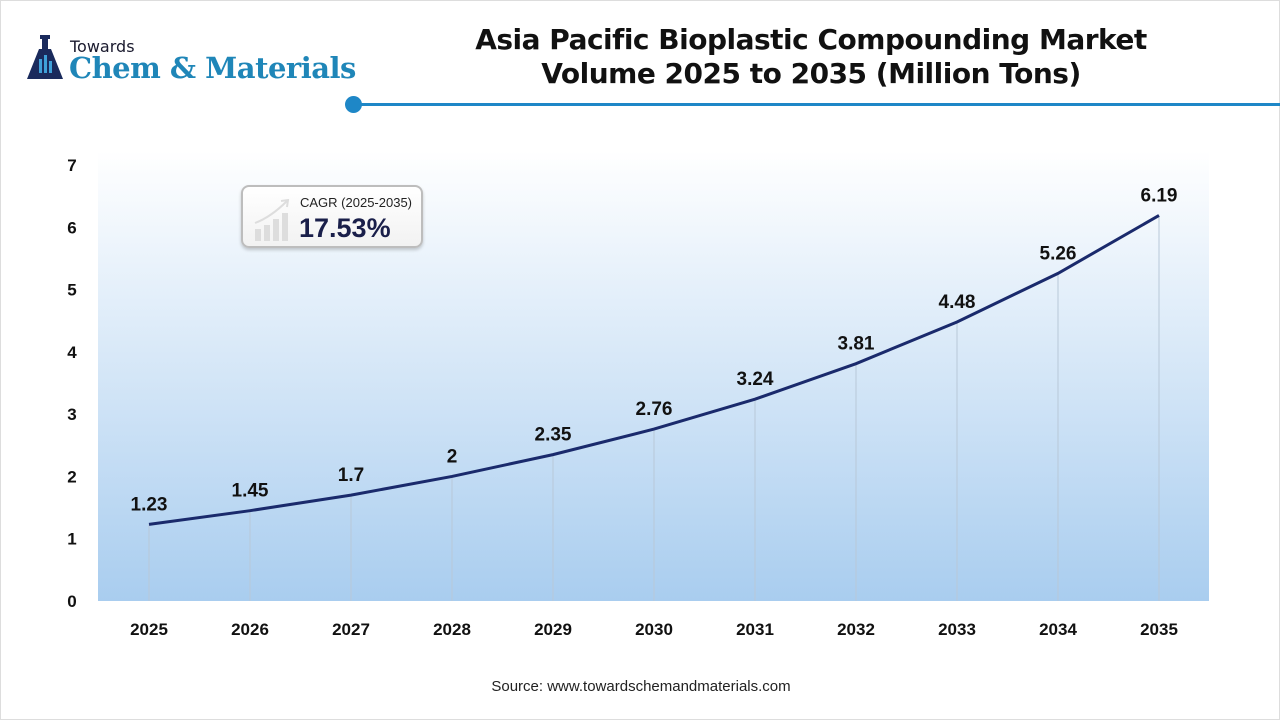 Image resolution: width=1280 pixels, height=721 pixels. What do you see at coordinates (452, 629) in the screenshot?
I see `x-tick-label: 2028` at bounding box center [452, 629].